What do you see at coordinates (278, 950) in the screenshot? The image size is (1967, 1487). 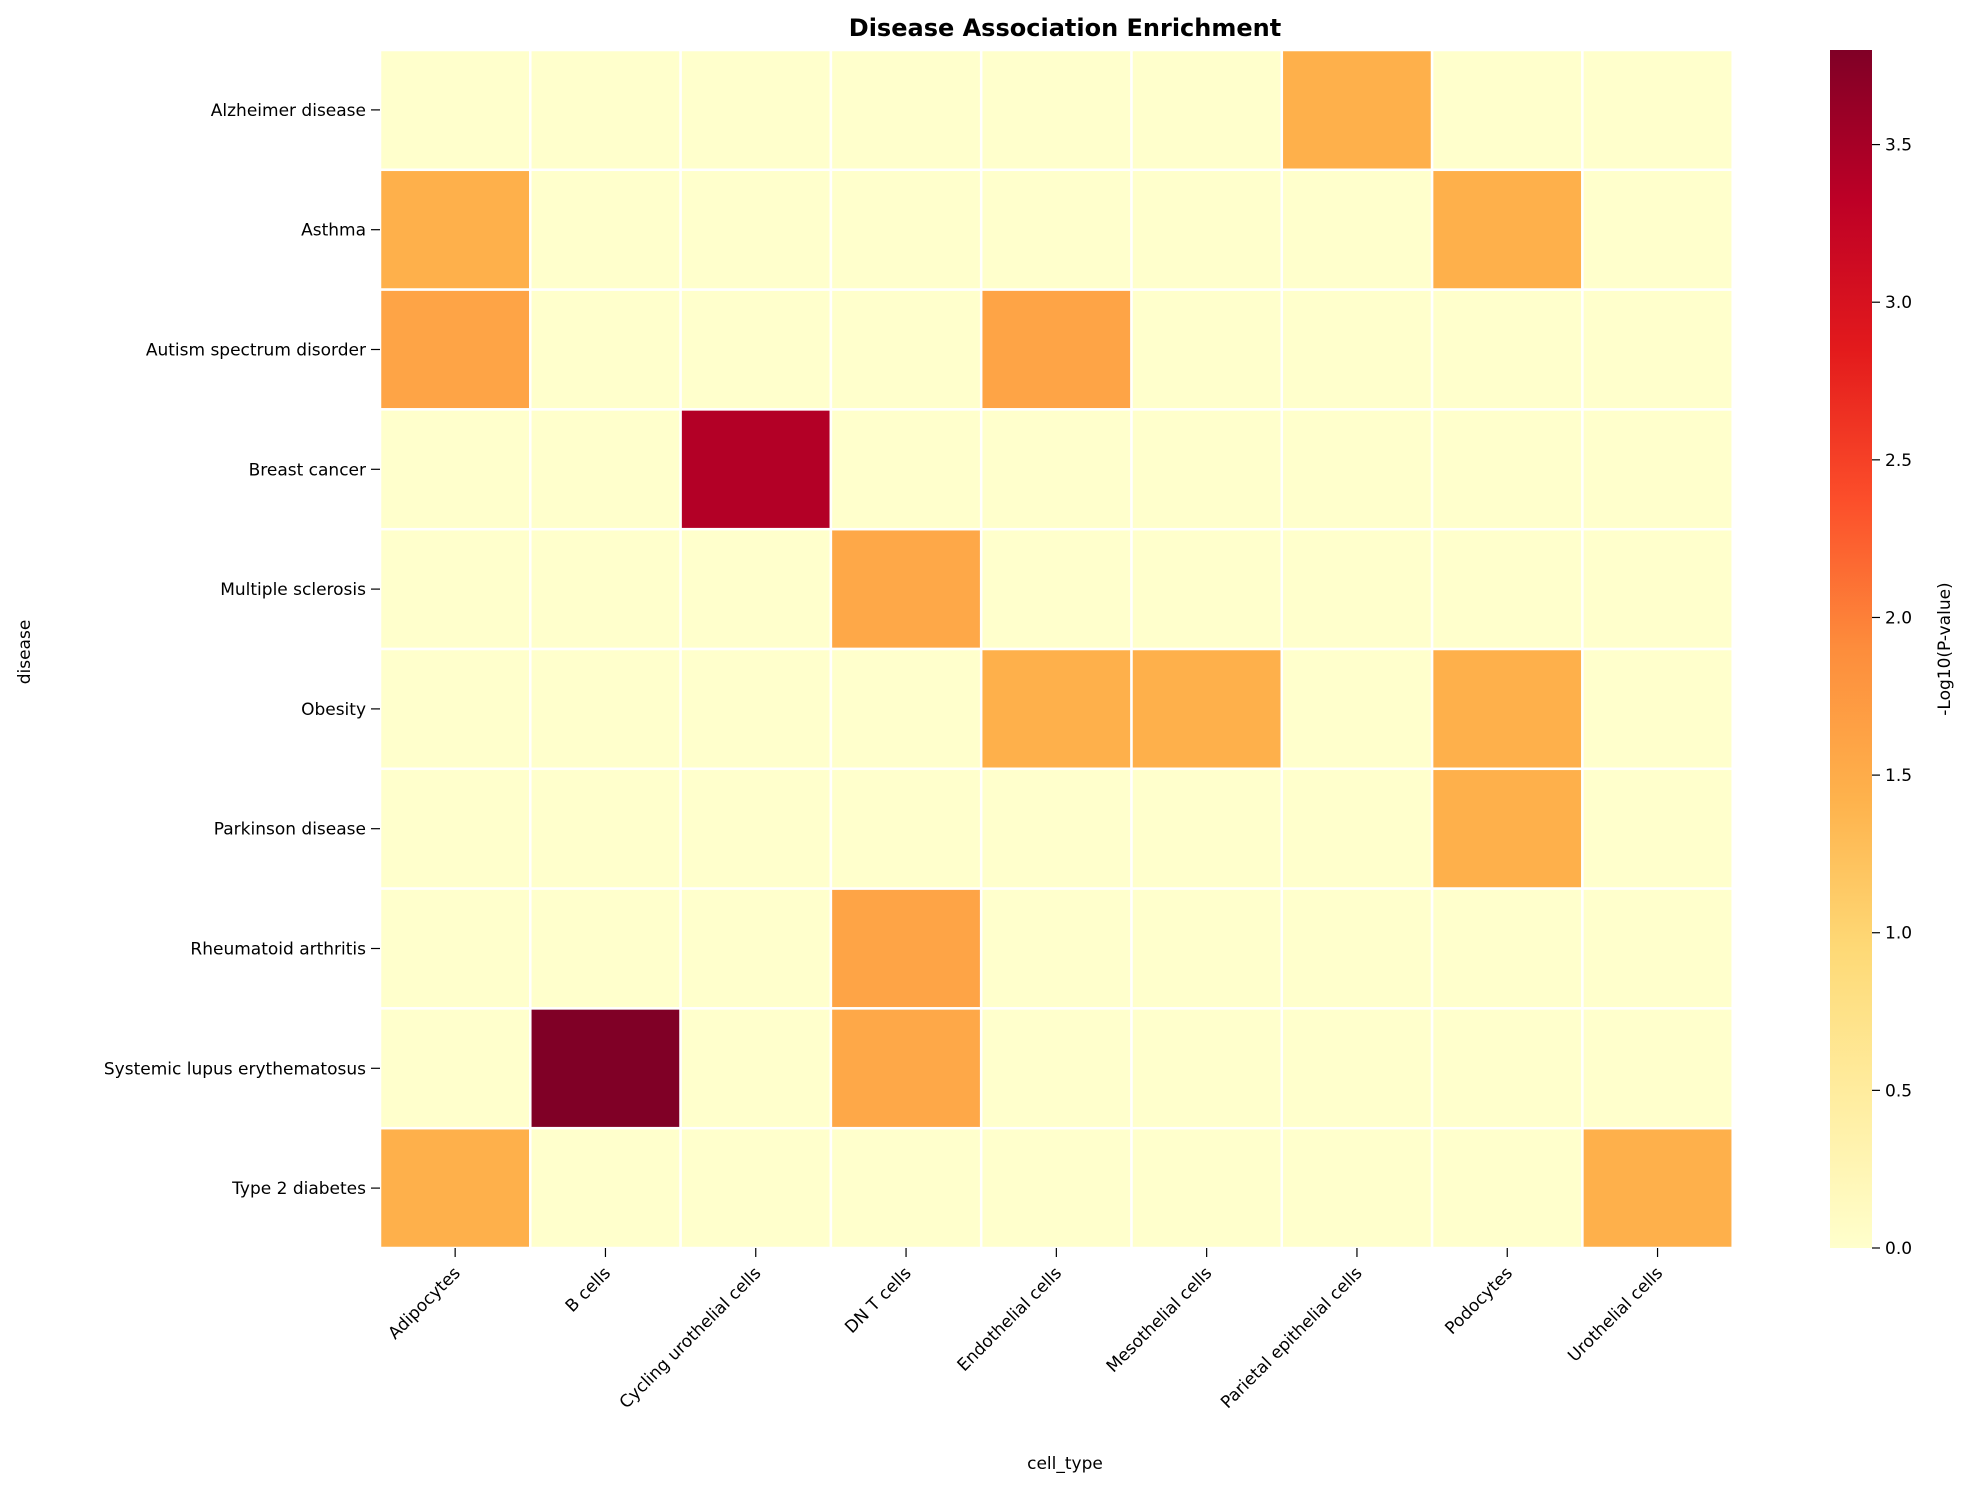 I see `y-tick-label: Rheumatoid arthritis` at bounding box center [278, 950].